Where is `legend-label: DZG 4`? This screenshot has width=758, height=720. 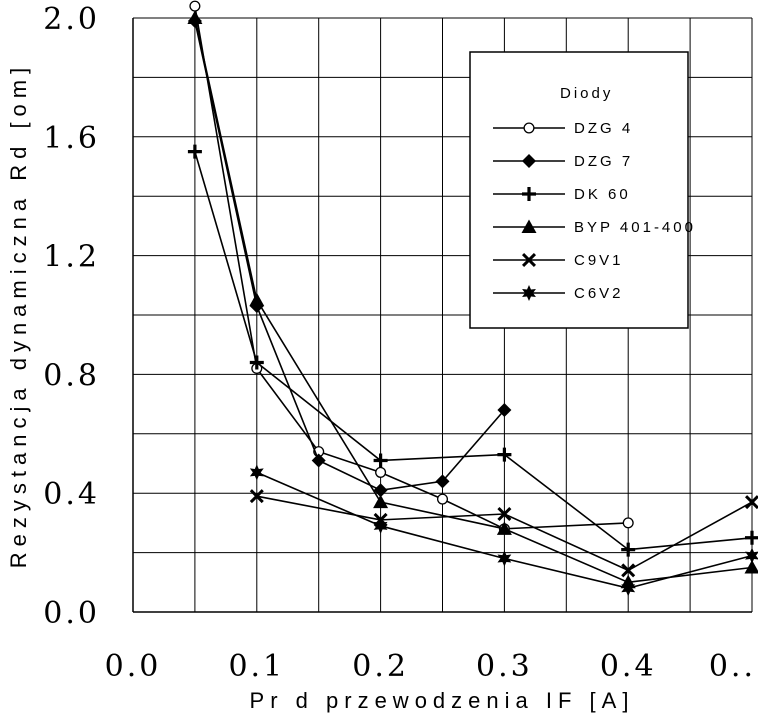 legend-label: DZG 4 is located at coordinates (603, 128).